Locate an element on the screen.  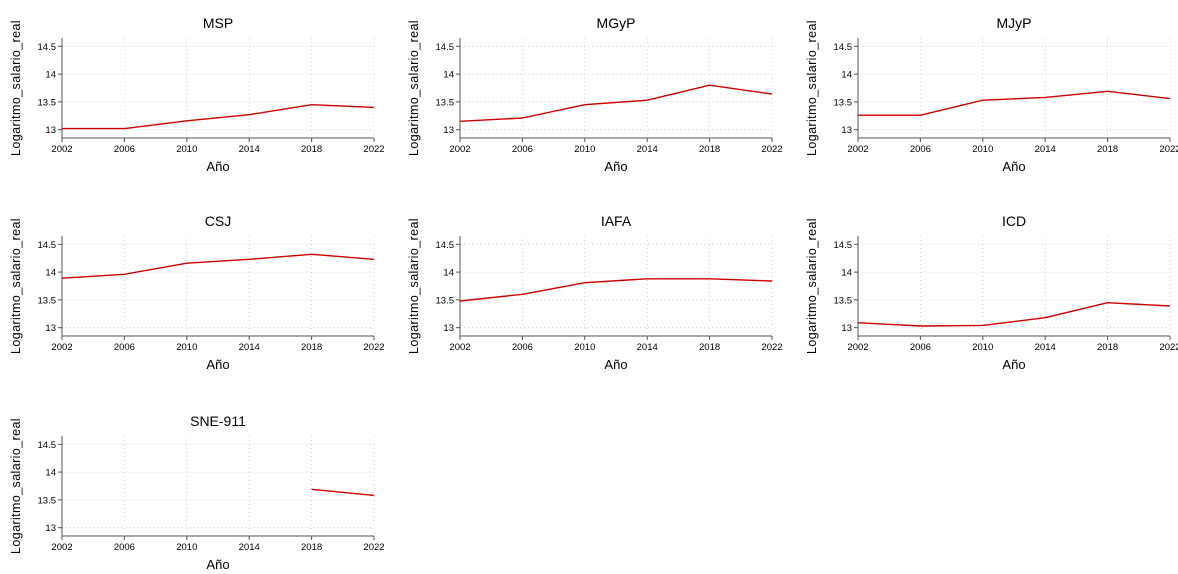
panel-title: CSJ is located at coordinates (218, 221).